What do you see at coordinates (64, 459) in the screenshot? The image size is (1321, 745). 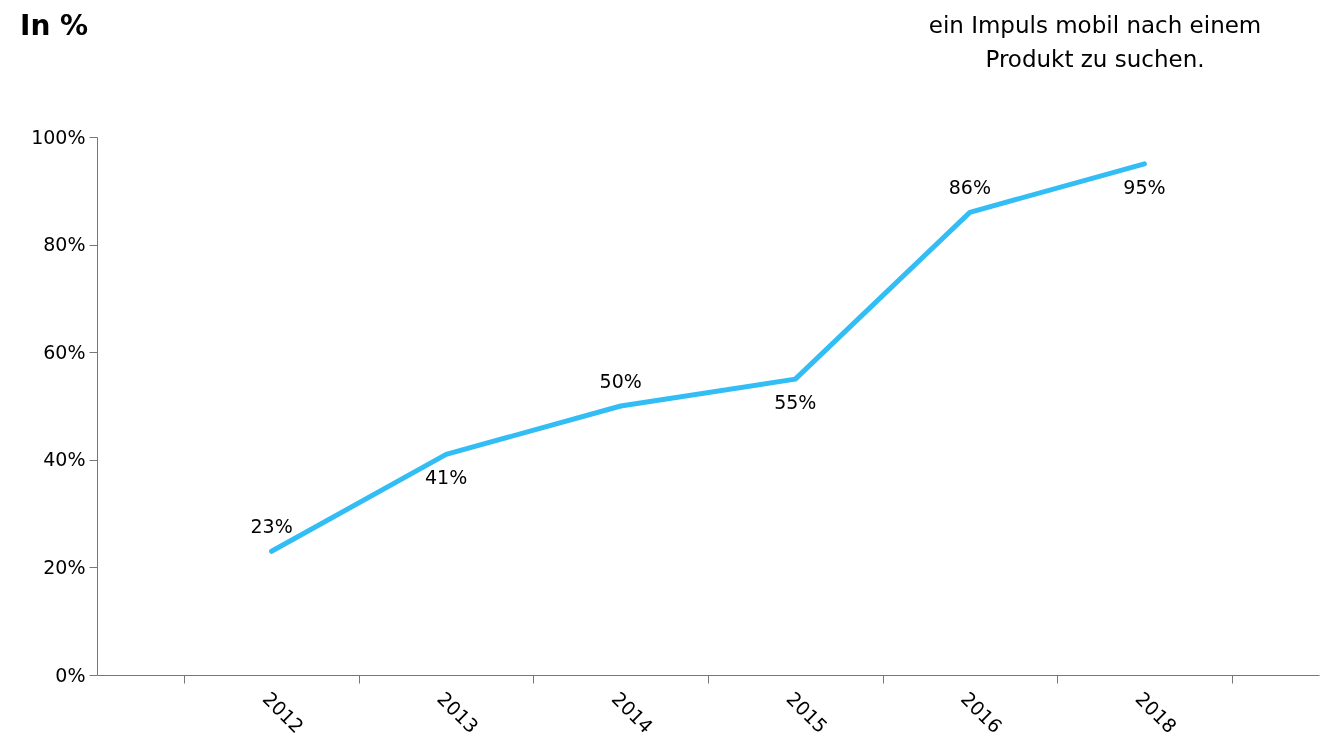 I see `y-tick-label: 40%` at bounding box center [64, 459].